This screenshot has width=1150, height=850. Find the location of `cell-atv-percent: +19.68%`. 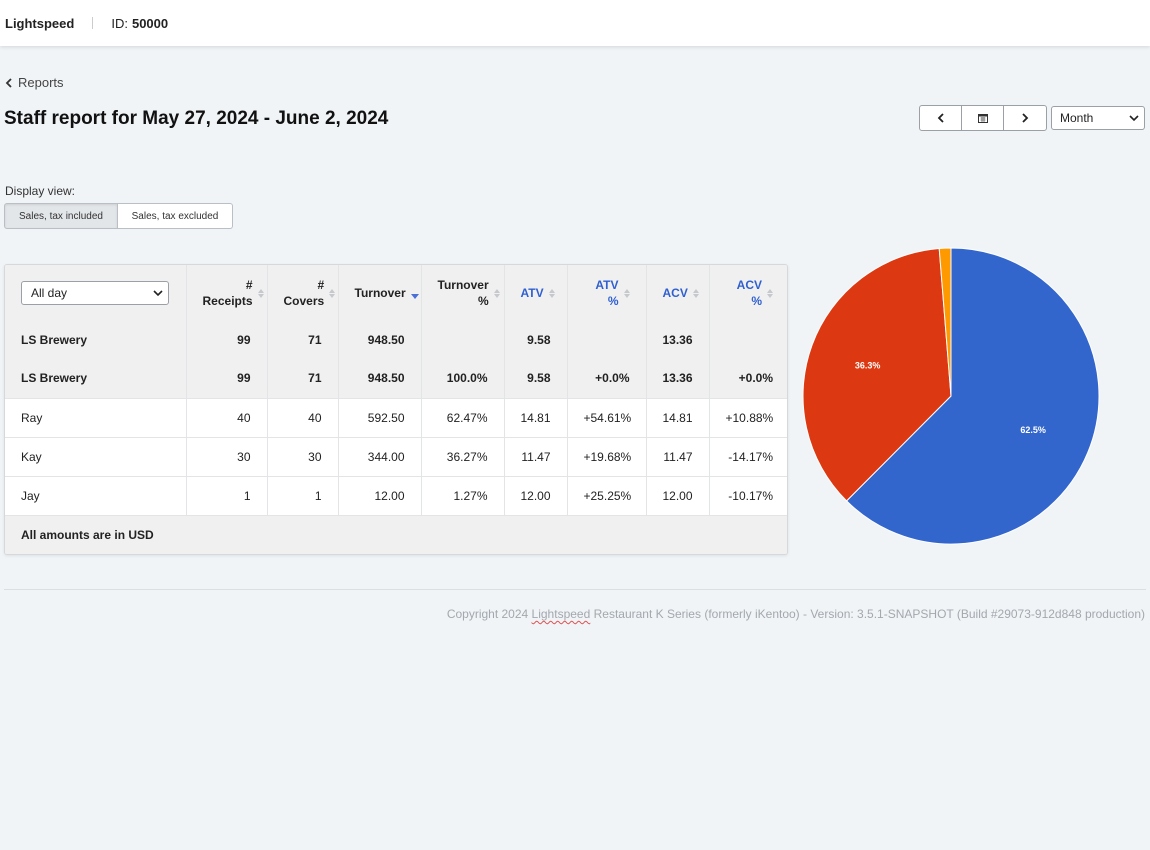

cell-atv-percent: +19.68% is located at coordinates (607, 457).